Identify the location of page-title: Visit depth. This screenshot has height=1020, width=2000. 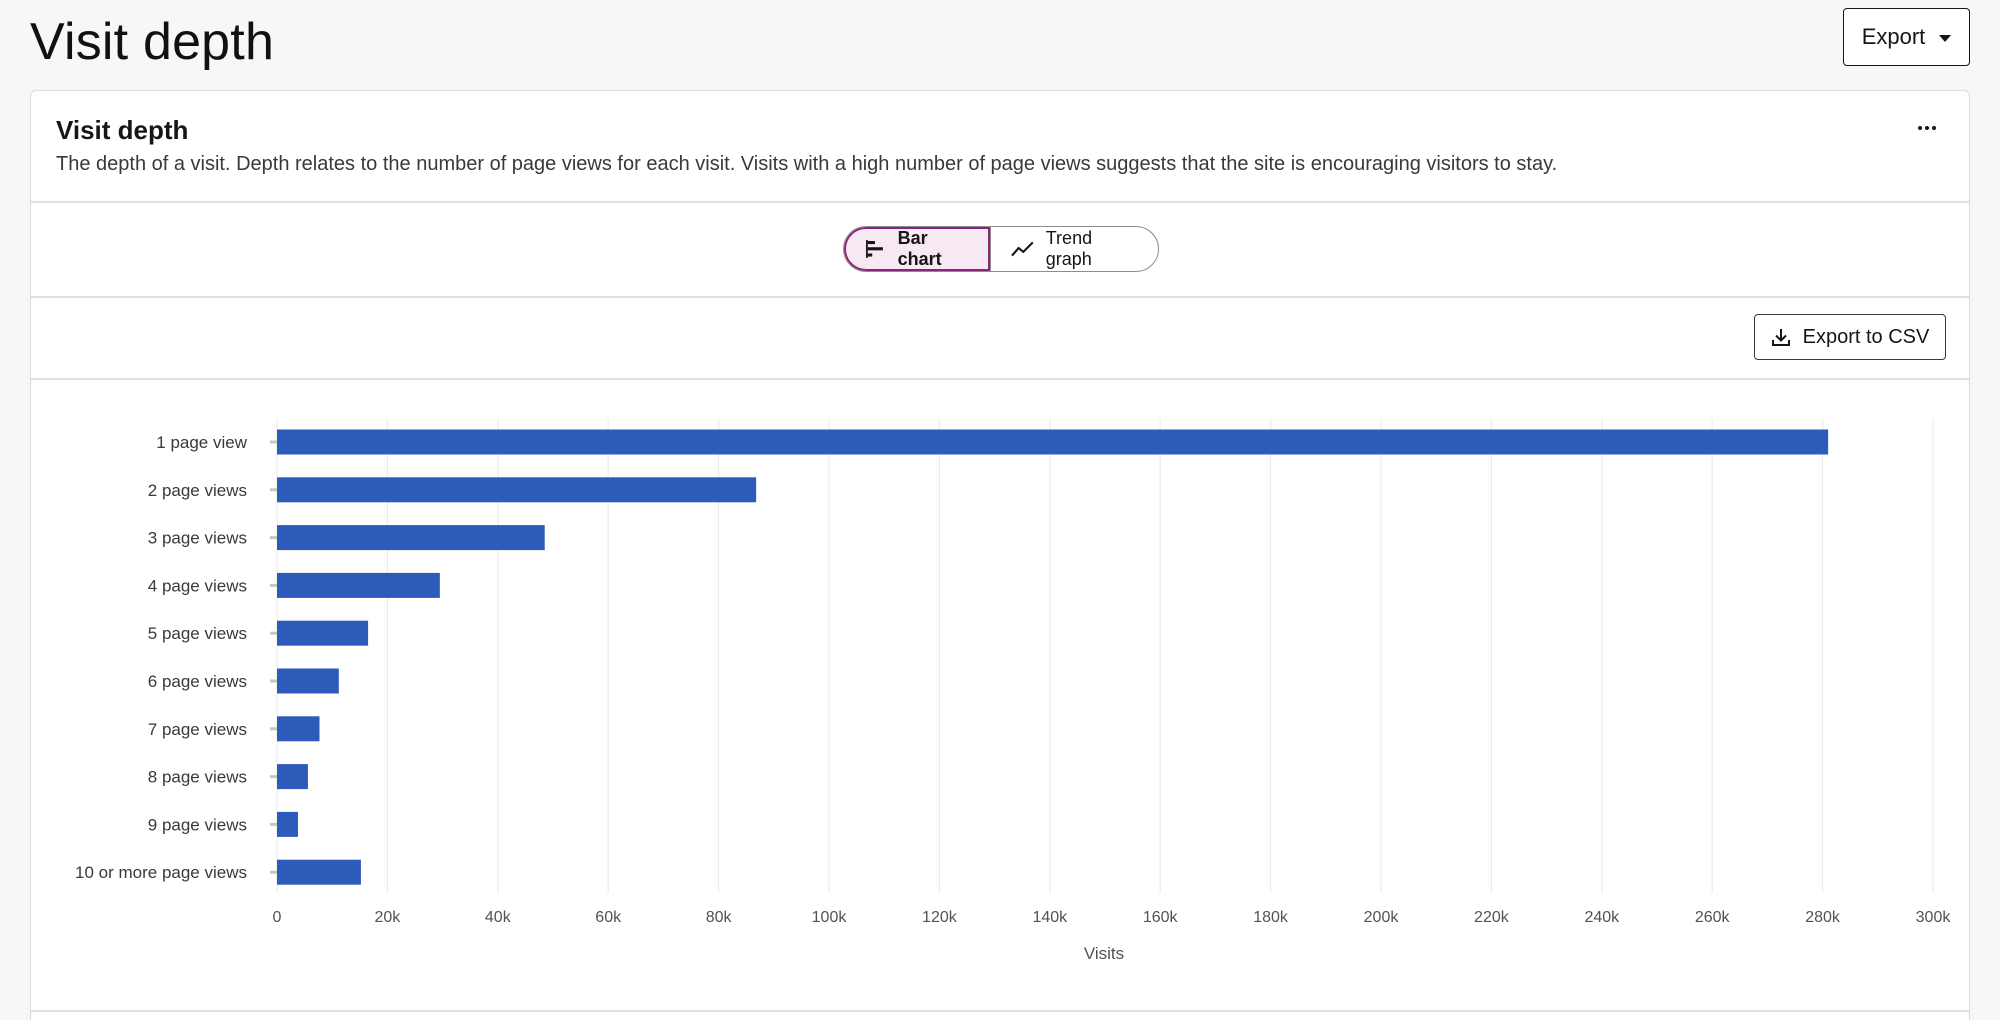
(152, 42).